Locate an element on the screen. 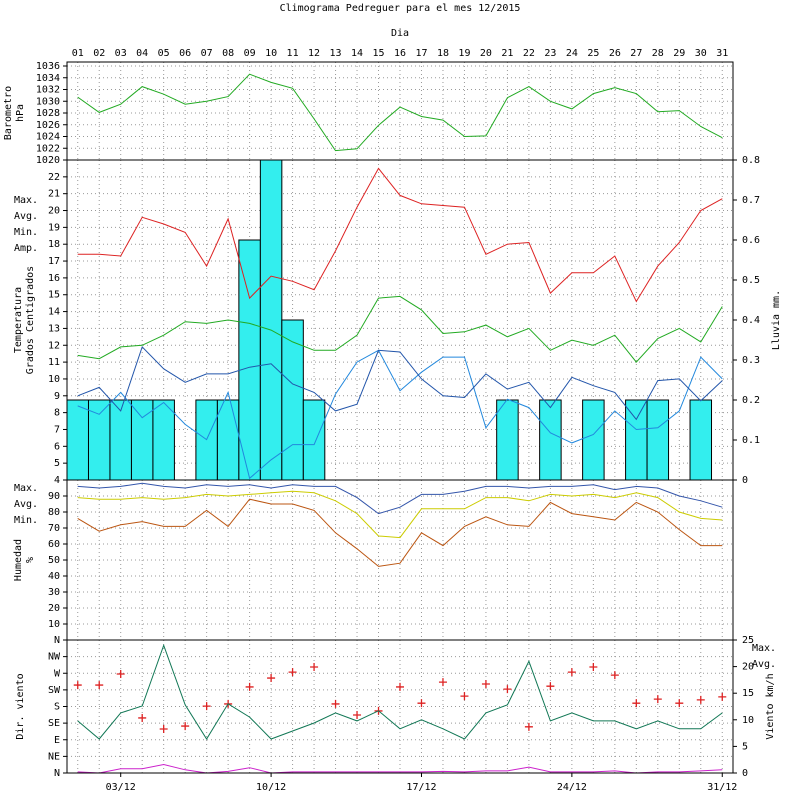  y-tick-label: 1026 is located at coordinates (48, 125).